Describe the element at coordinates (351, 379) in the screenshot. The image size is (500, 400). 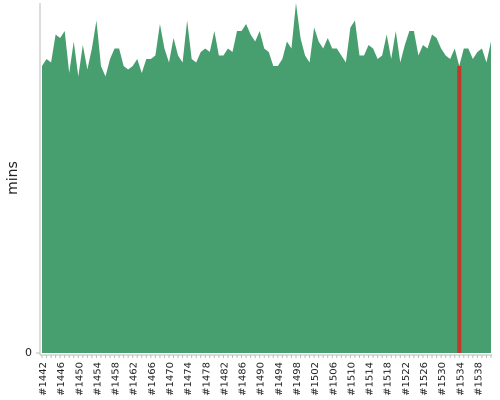
I see `x-tick-label: #1510` at that location.